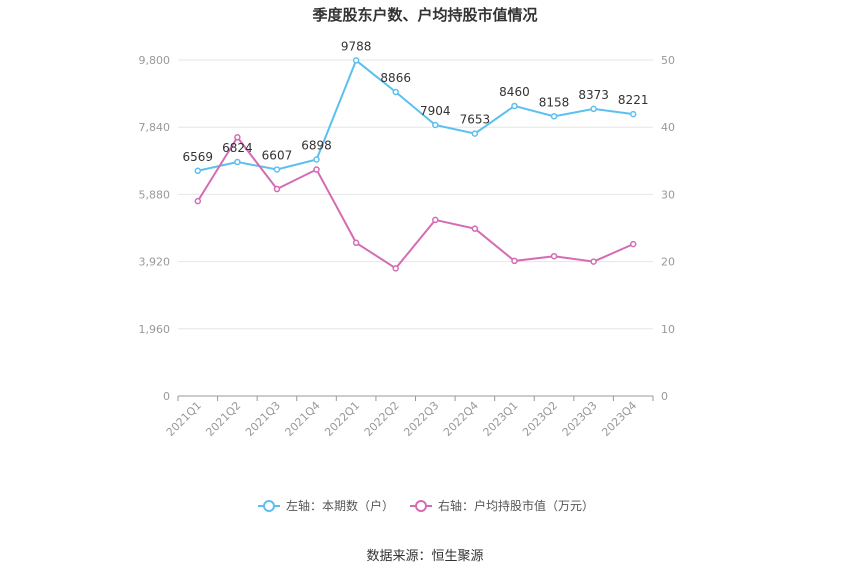  What do you see at coordinates (155, 127) in the screenshot?
I see `left-tick-label: 7,840` at bounding box center [155, 127].